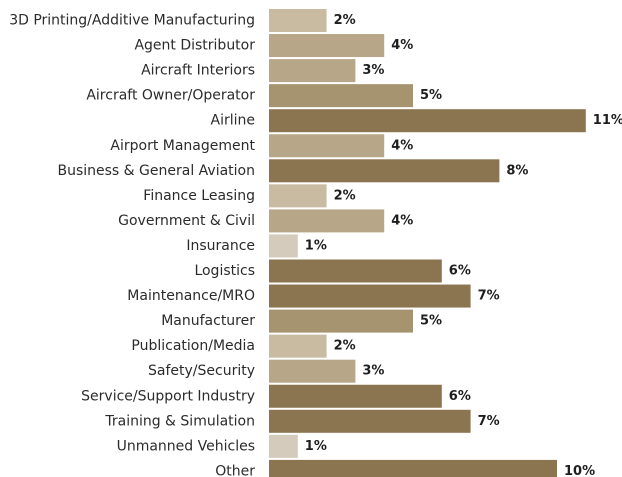  Describe the element at coordinates (373, 70) in the screenshot. I see `value-label-aircraft-interiors: 3%` at that location.